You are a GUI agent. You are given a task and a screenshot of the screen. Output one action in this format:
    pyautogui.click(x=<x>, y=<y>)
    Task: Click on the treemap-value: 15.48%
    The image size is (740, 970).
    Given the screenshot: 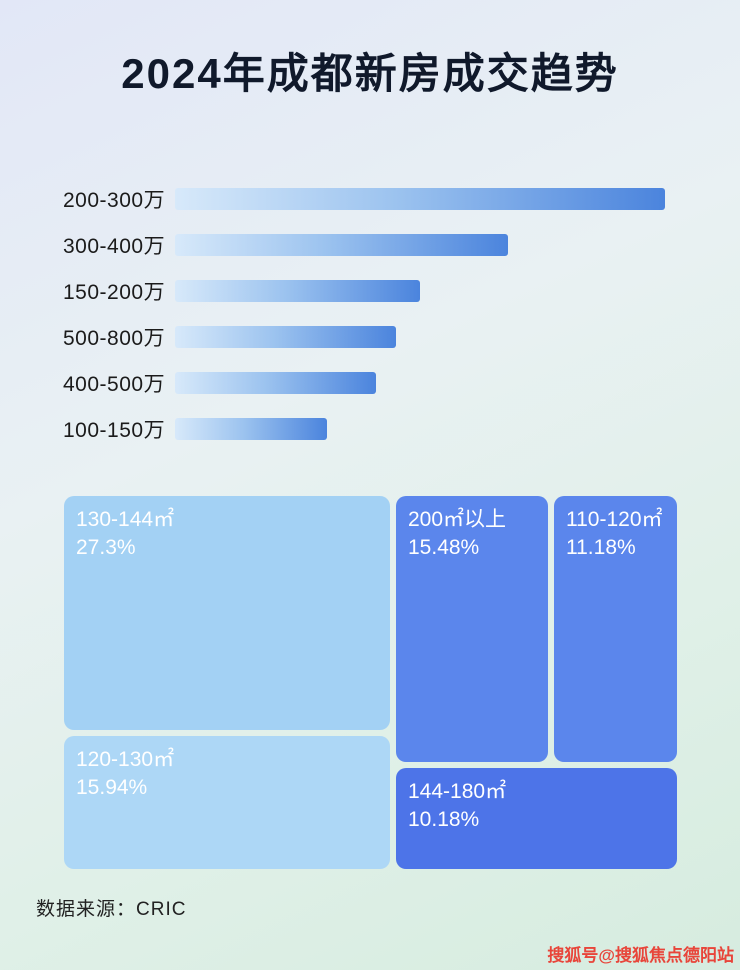 What is the action you would take?
    pyautogui.click(x=444, y=548)
    